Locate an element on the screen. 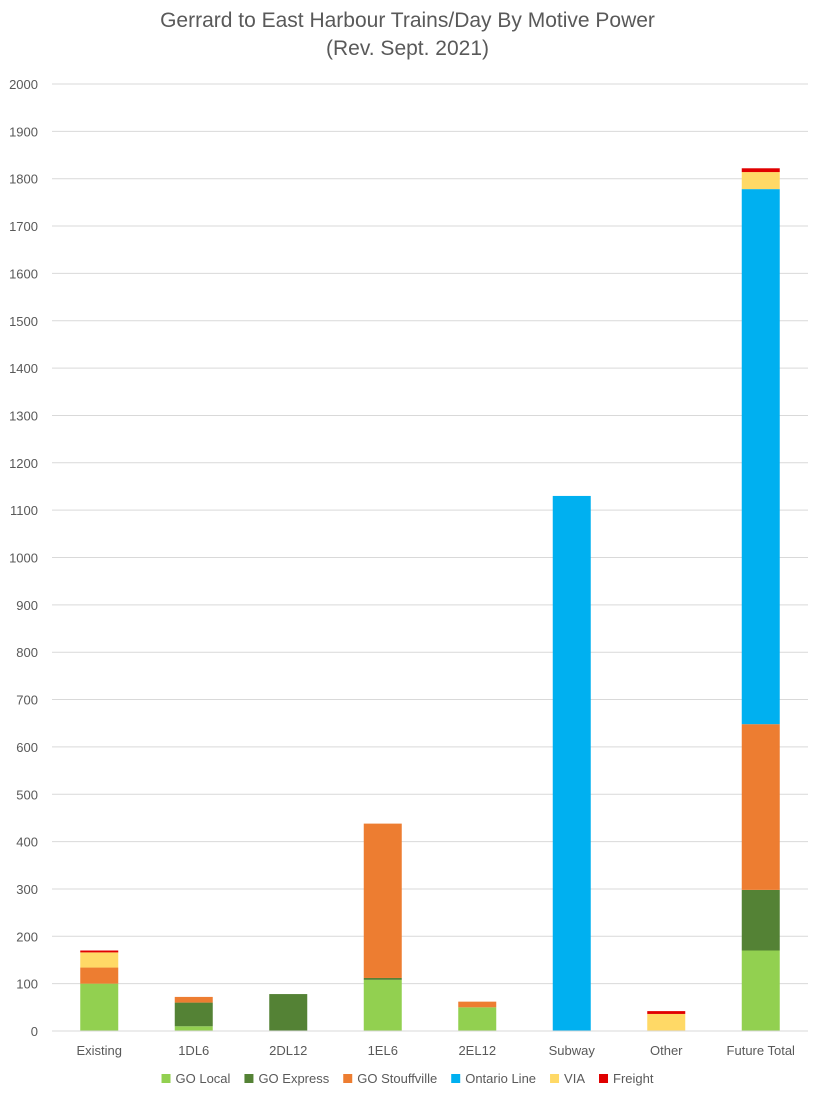  x-tick-label: Subway is located at coordinates (572, 1050).